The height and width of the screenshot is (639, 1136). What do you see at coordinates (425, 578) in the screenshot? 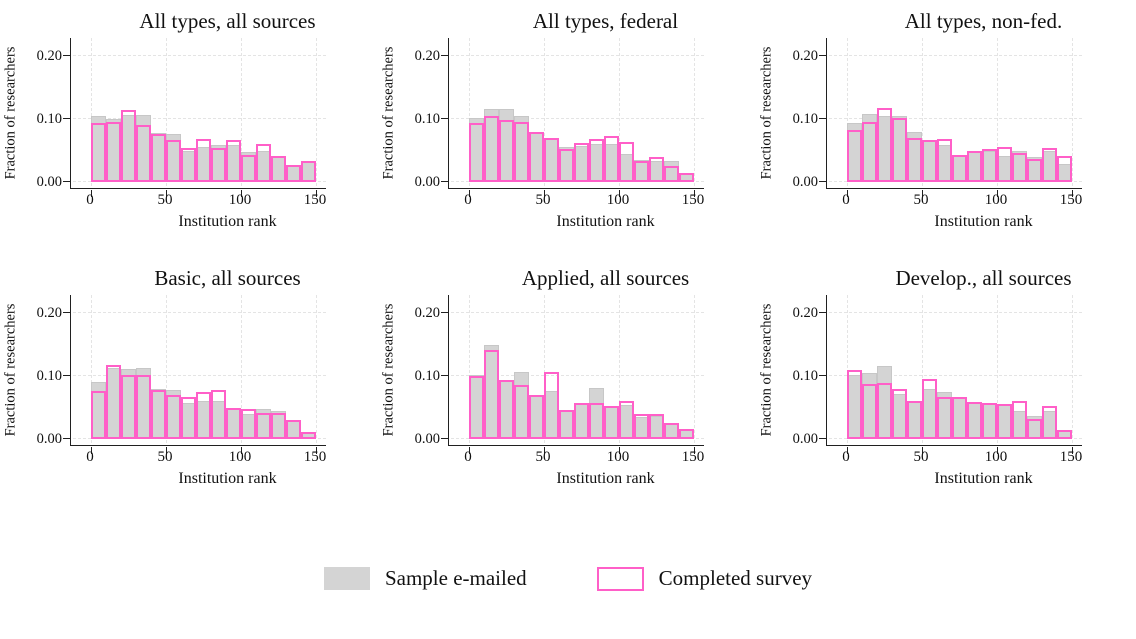
I see `legend-item-sample-emailed: Sample e-mailed` at bounding box center [425, 578].